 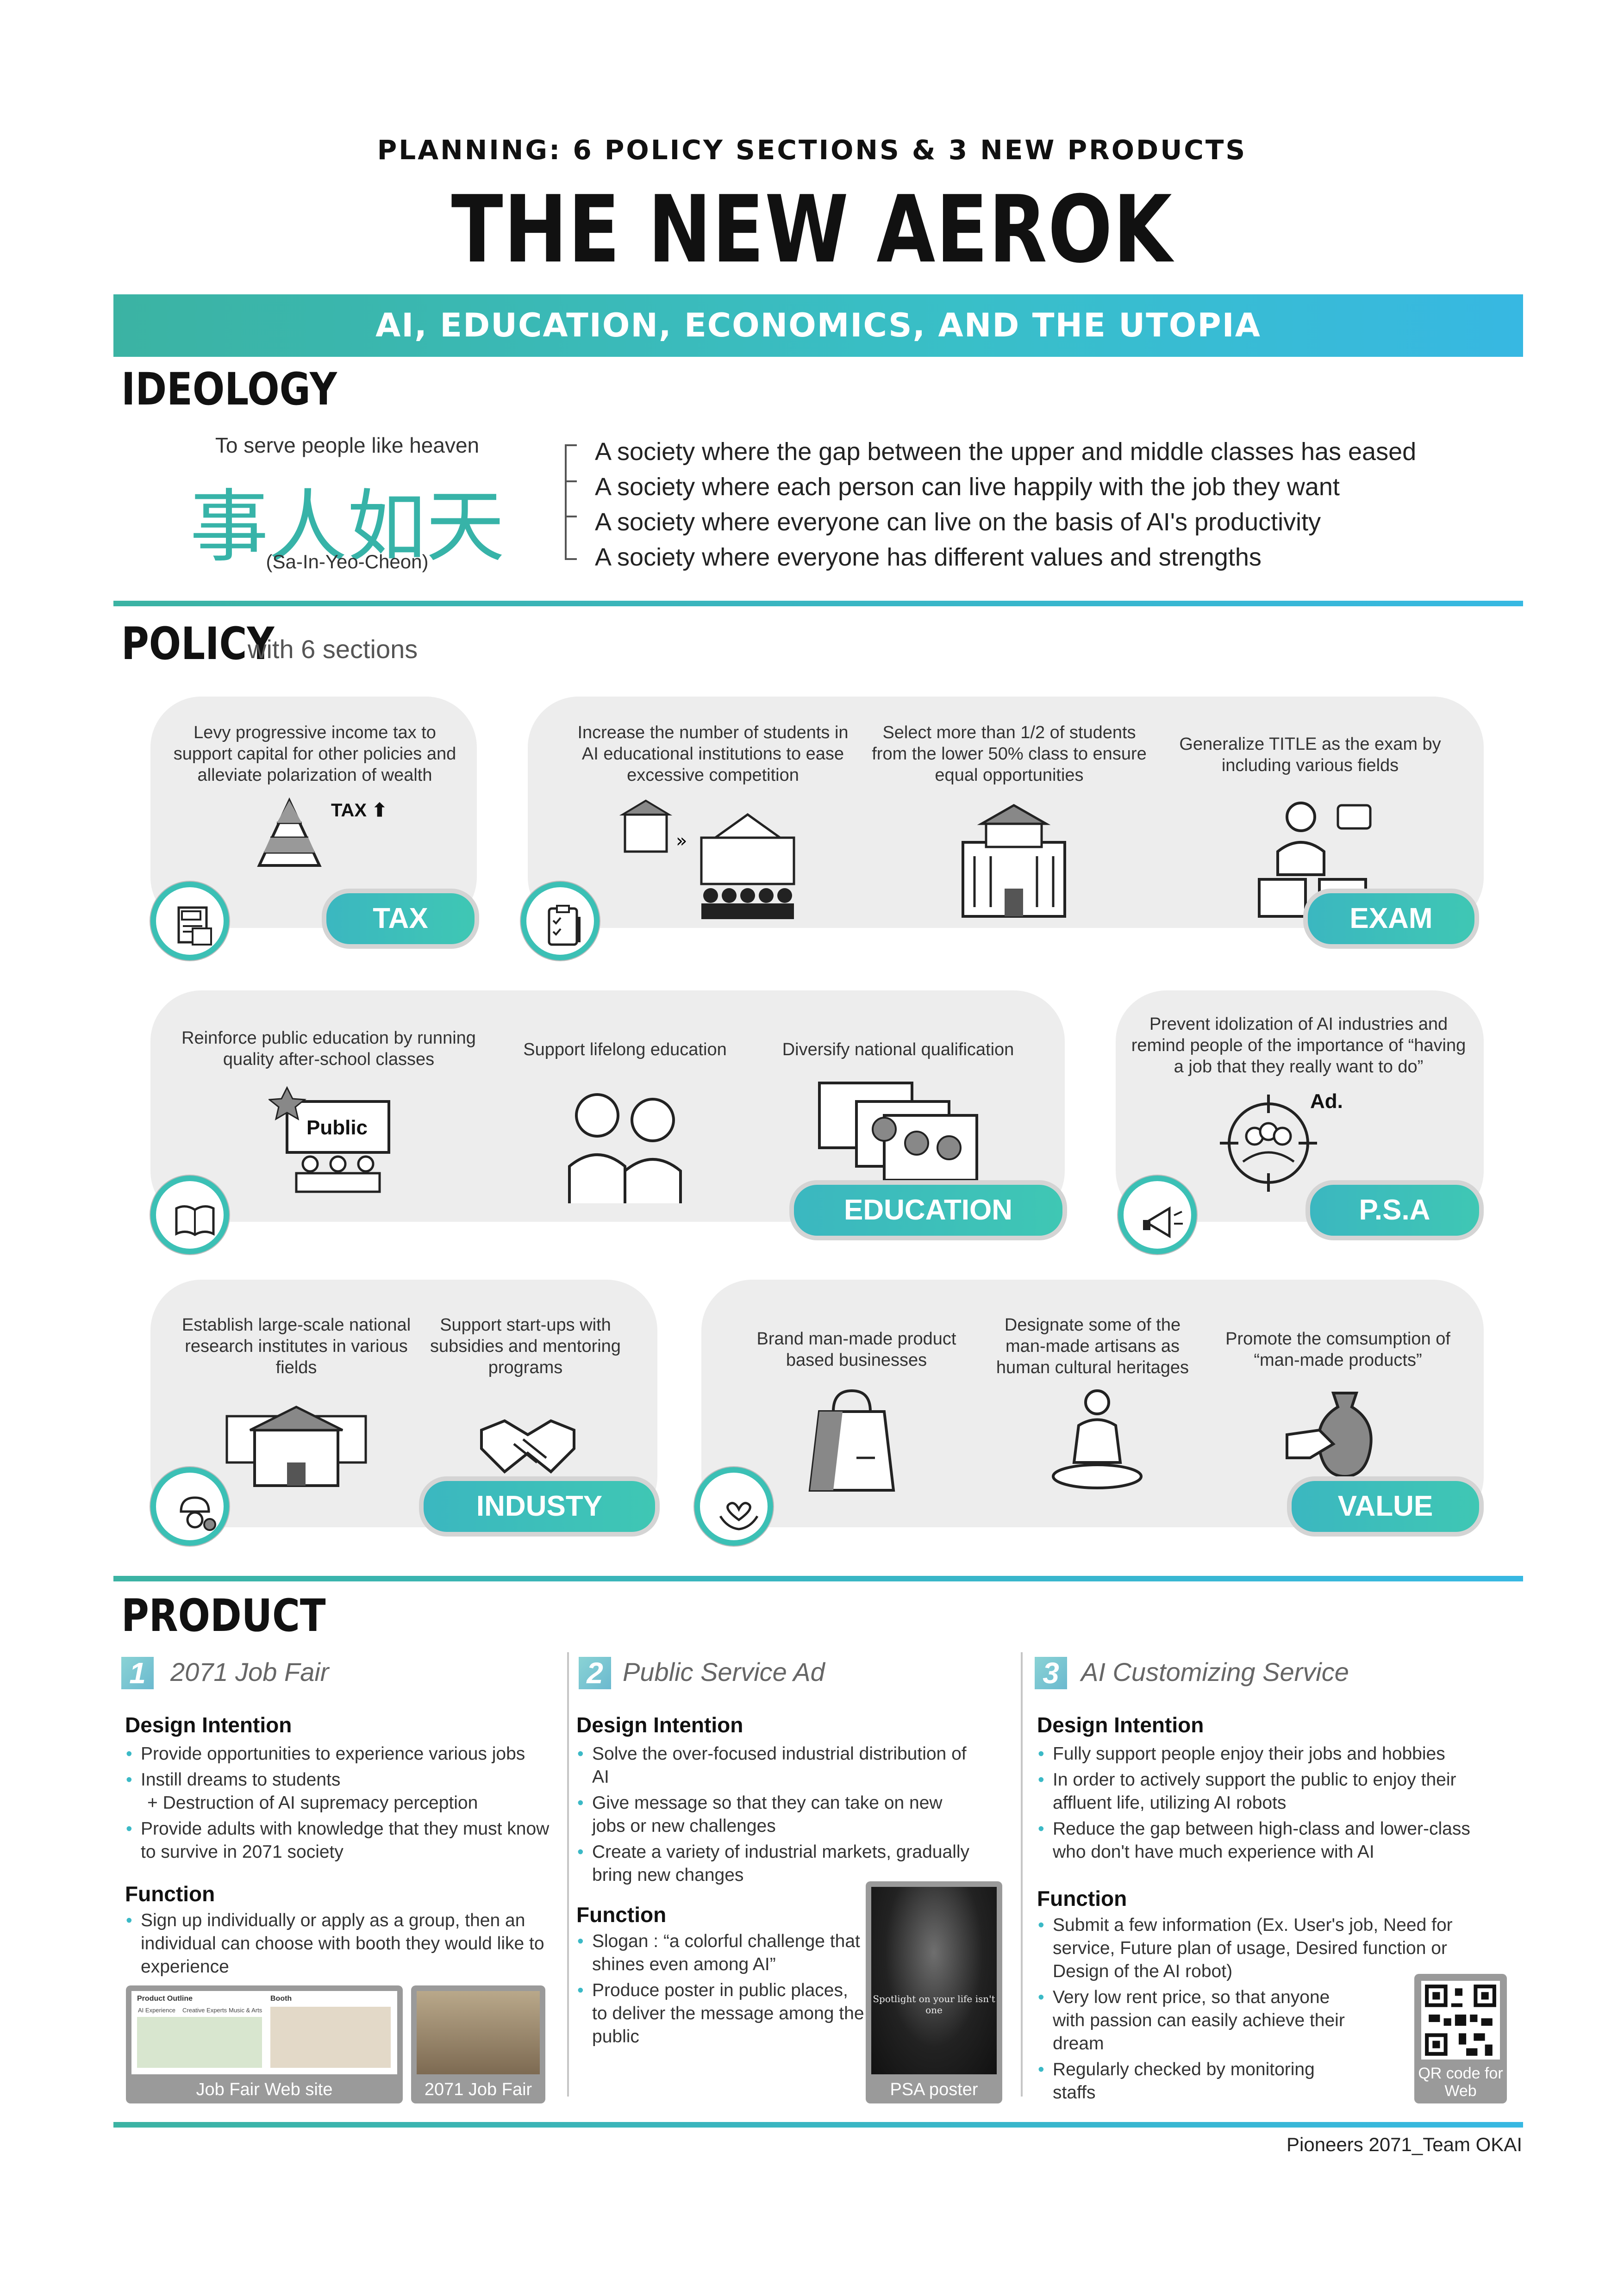 What do you see at coordinates (1329, 1435) in the screenshot?
I see `pottery-hand-icon` at bounding box center [1329, 1435].